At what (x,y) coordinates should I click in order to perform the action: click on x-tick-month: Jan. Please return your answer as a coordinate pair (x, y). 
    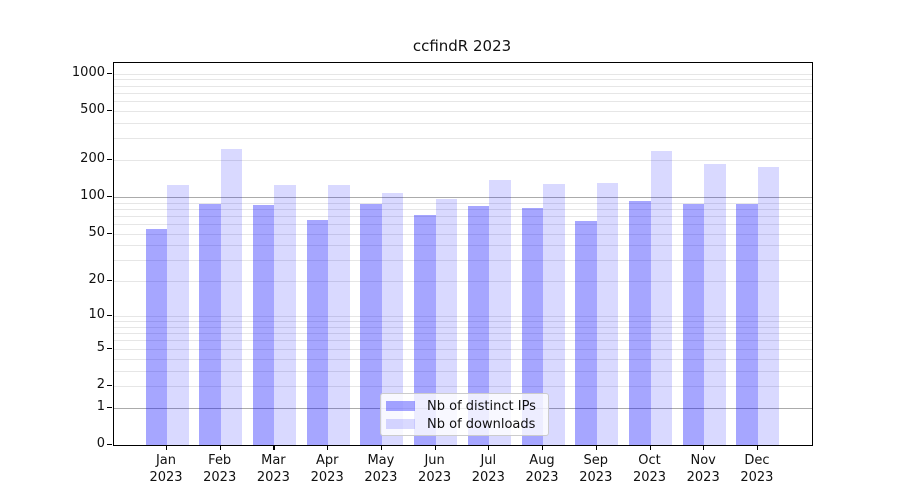
    Looking at the image, I should click on (166, 460).